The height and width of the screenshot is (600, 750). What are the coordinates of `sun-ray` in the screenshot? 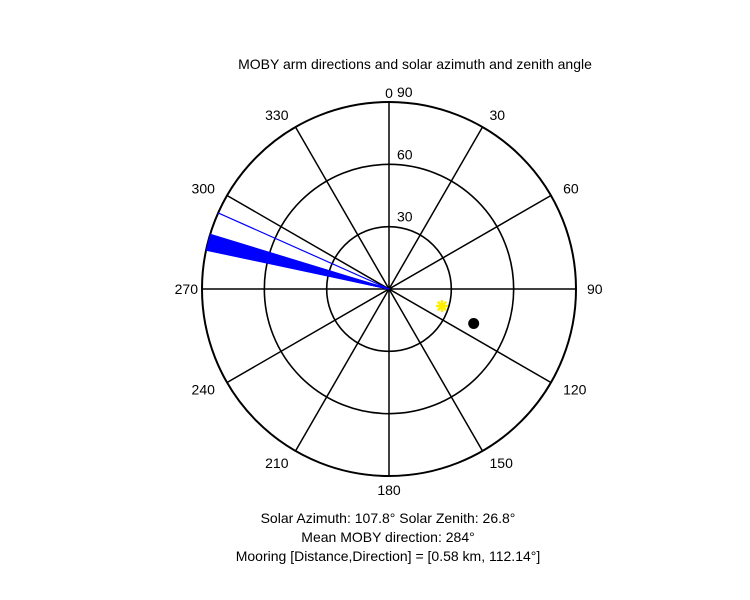 It's located at (442, 306).